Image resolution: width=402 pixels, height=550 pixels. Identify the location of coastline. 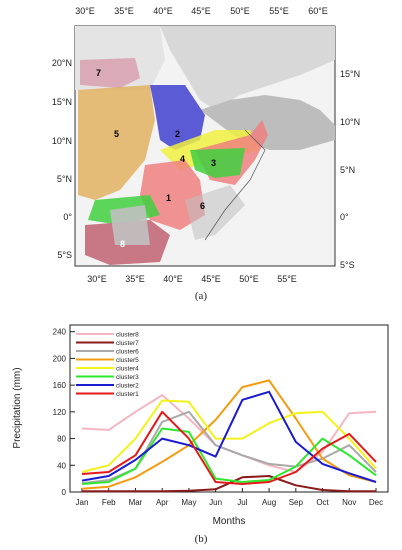
(235, 185).